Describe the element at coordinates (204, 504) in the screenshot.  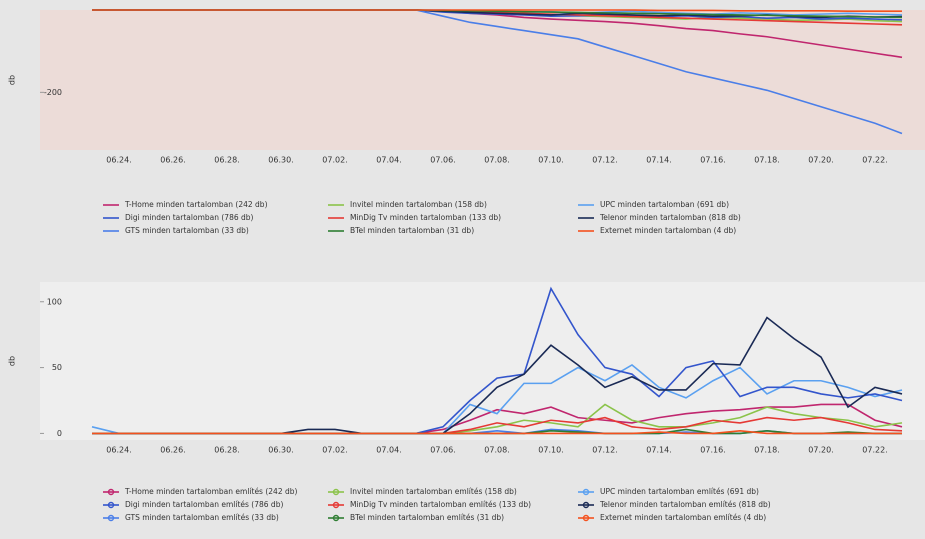
I see `legend-label: Digi minden tartalomban említés (786 db)` at that location.